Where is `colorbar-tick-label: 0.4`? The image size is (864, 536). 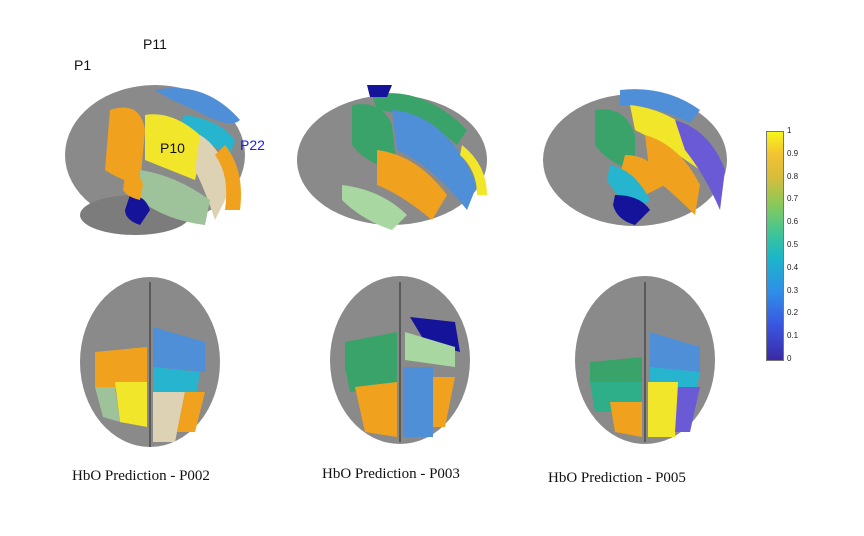
colorbar-tick-label: 0.4 is located at coordinates (793, 267).